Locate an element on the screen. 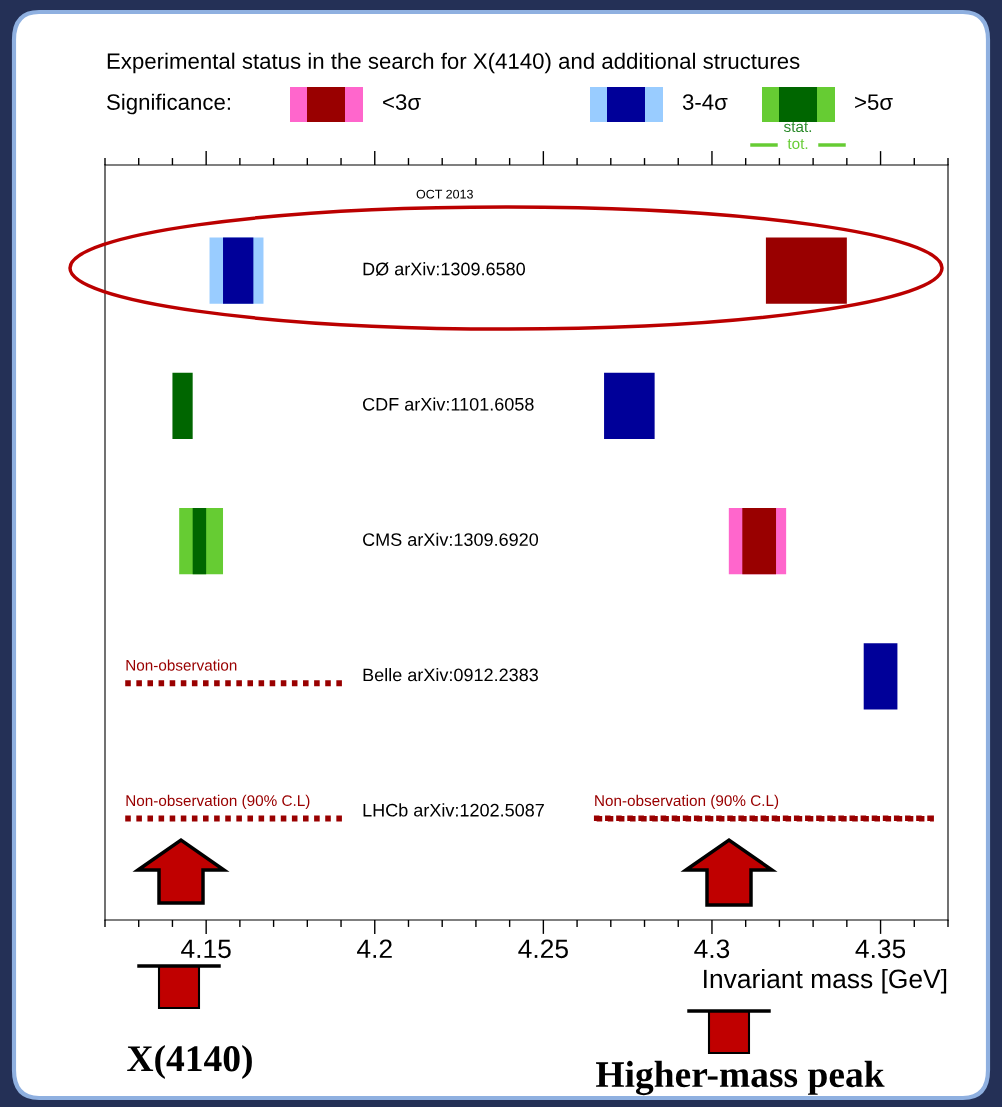 This screenshot has width=1002, height=1107. text: X(4140) is located at coordinates (189, 1062).